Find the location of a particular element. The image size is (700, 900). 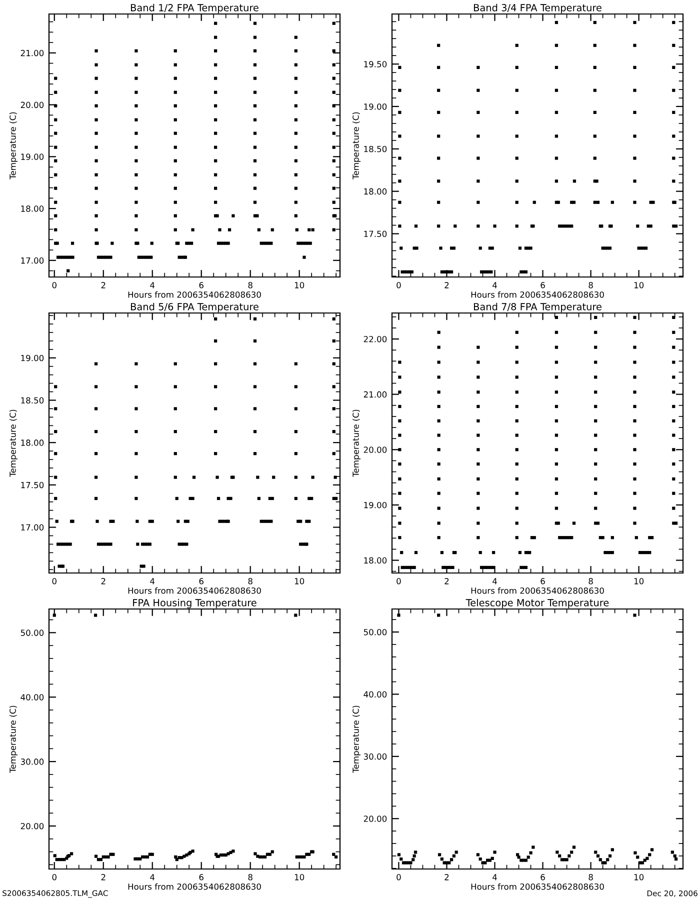

chart-title: Telescope Motor Temperature is located at coordinates (537, 603).